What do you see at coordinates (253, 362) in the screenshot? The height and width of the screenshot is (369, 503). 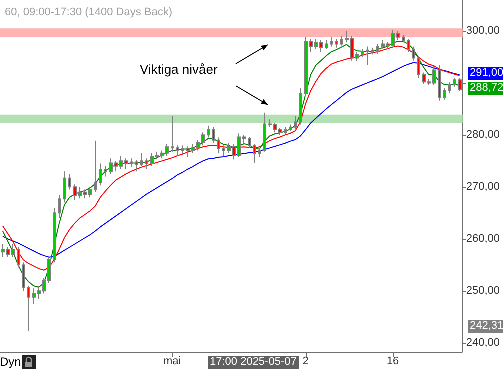 I see `text: 17:00 2025-05-07` at bounding box center [253, 362].